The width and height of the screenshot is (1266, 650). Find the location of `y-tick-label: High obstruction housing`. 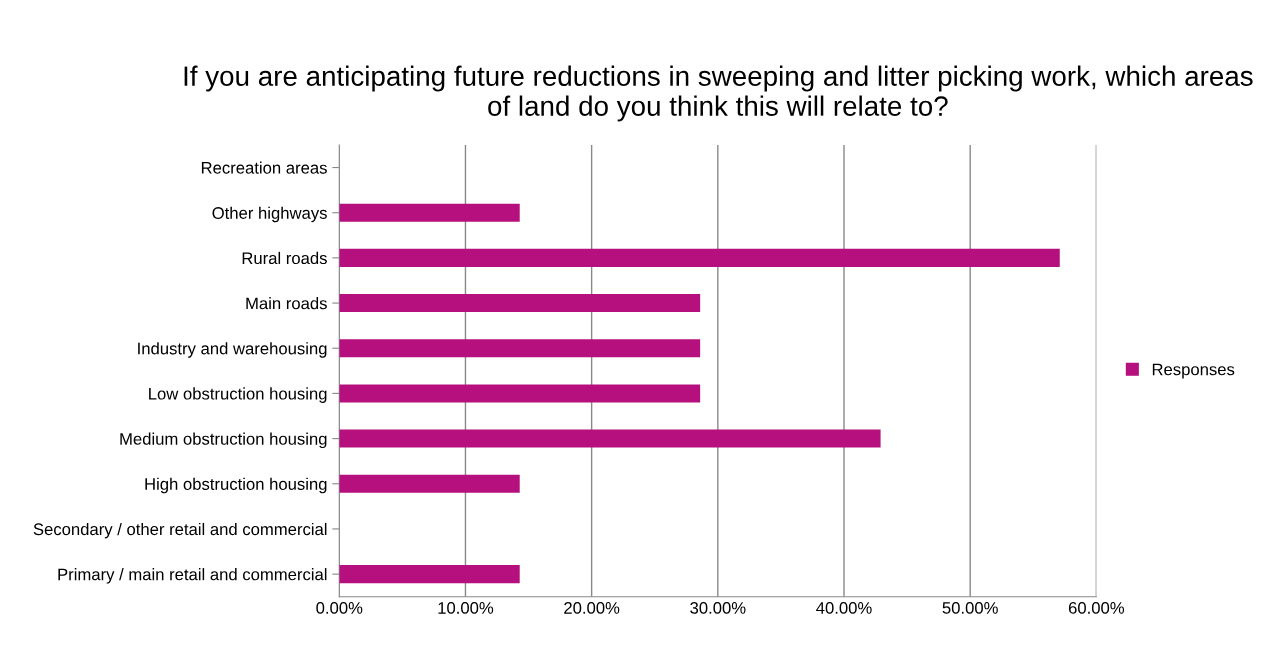

y-tick-label: High obstruction housing is located at coordinates (236, 485).